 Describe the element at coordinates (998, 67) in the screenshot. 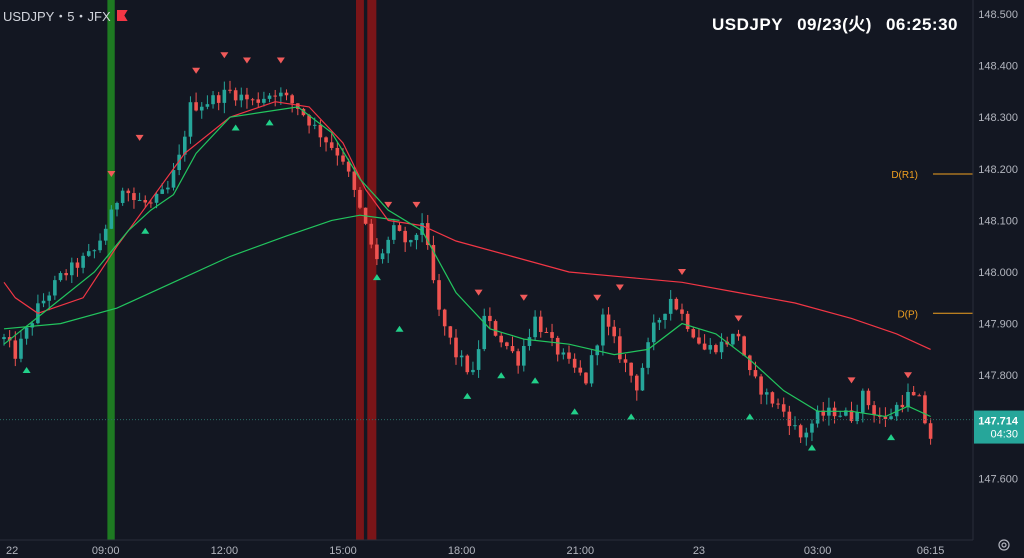

I see `y-tick-label: 148.400` at that location.